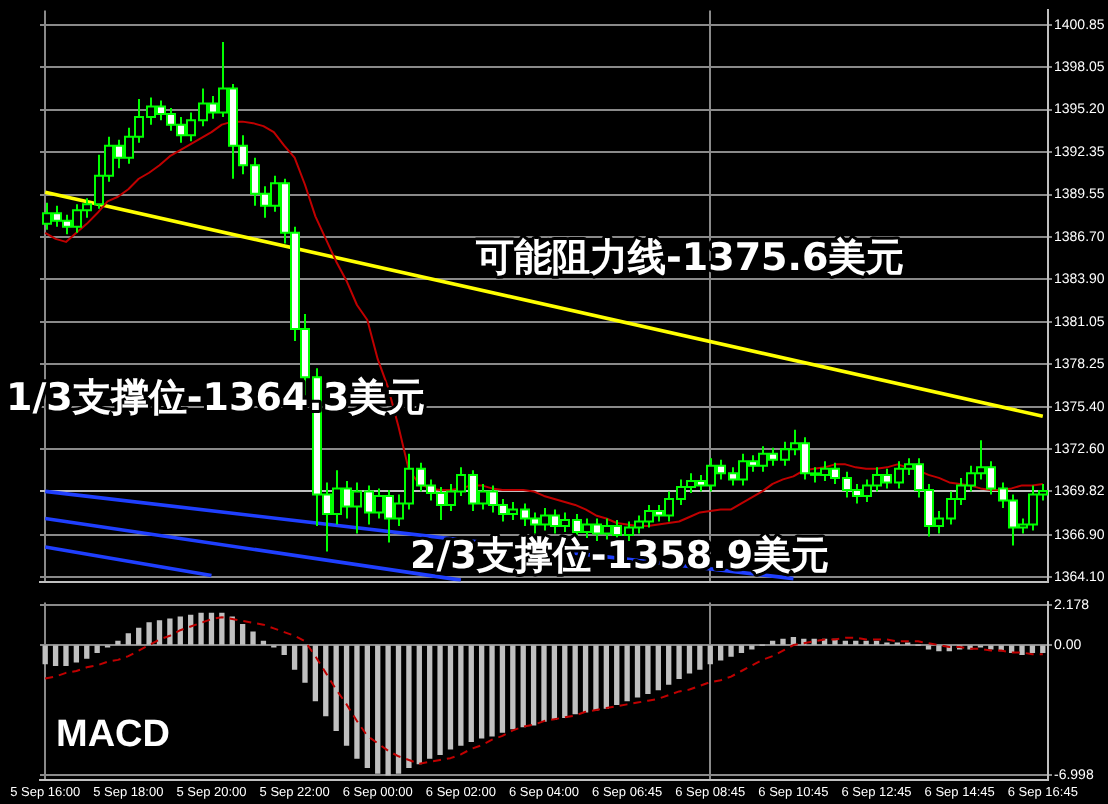 This screenshot has width=1108, height=804. What do you see at coordinates (689, 257) in the screenshot?
I see `annotation: 可能阻力线-1375.6美元` at bounding box center [689, 257].